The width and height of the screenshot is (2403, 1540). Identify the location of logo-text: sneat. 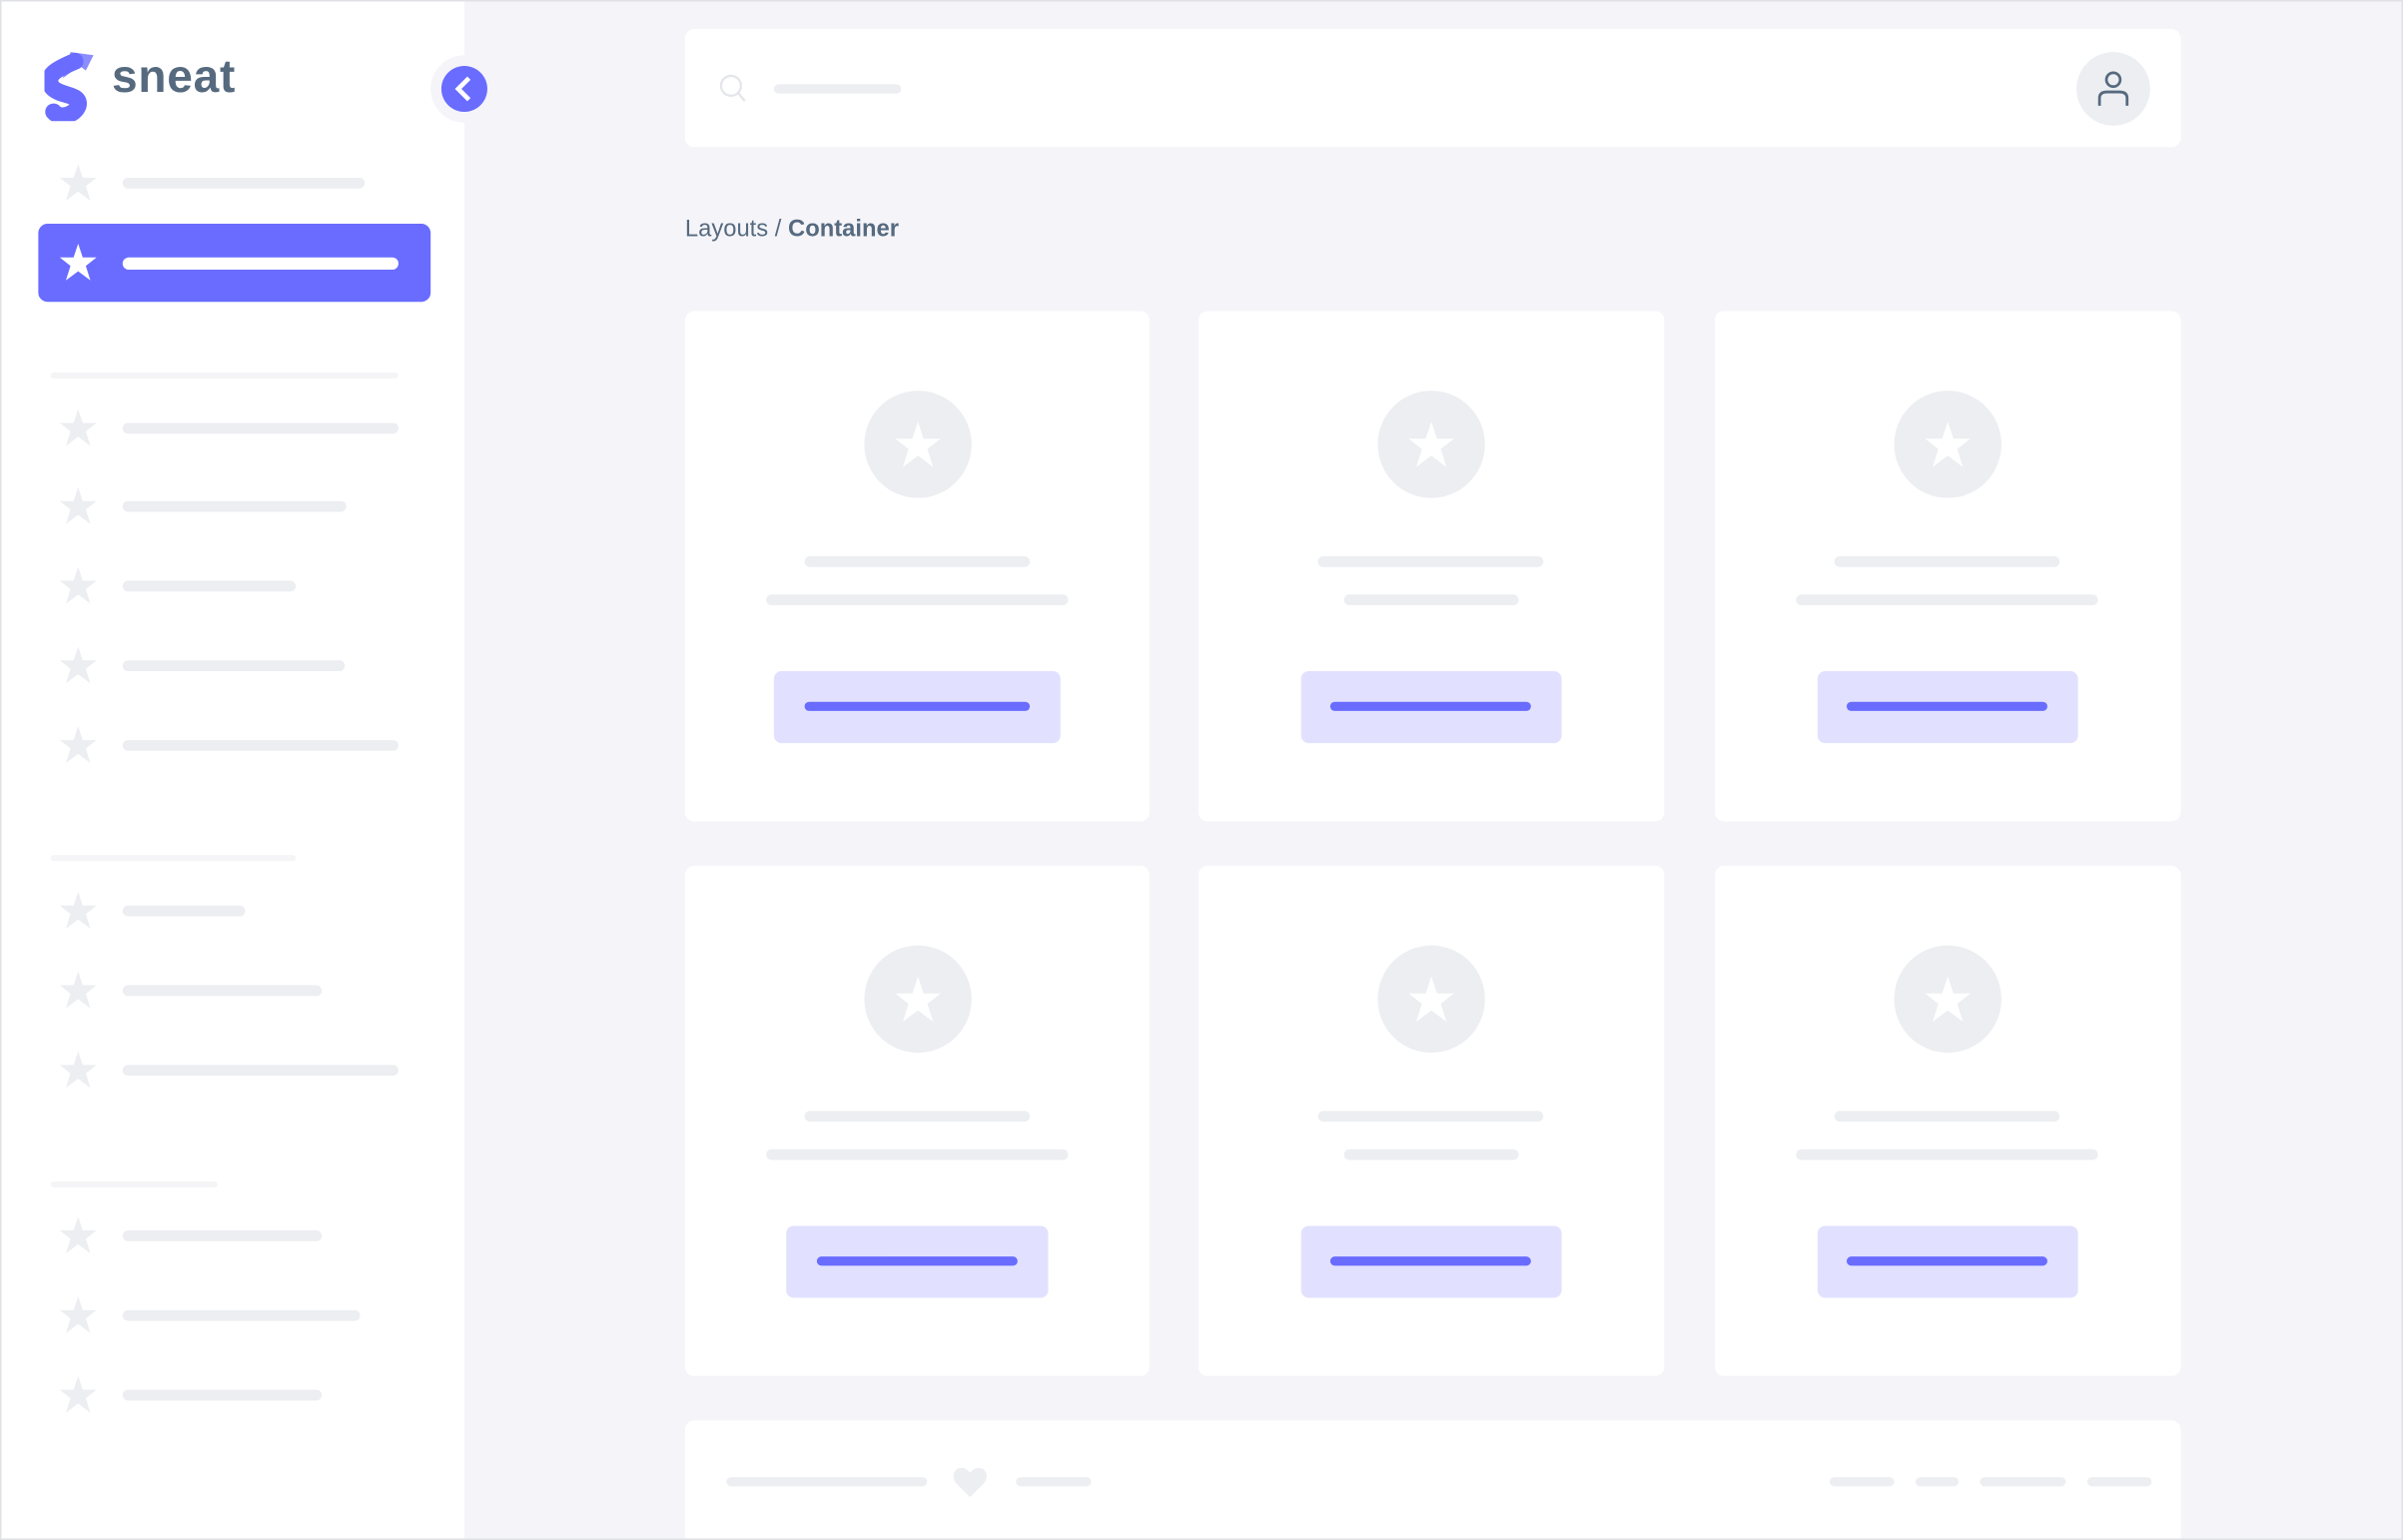
(174, 77).